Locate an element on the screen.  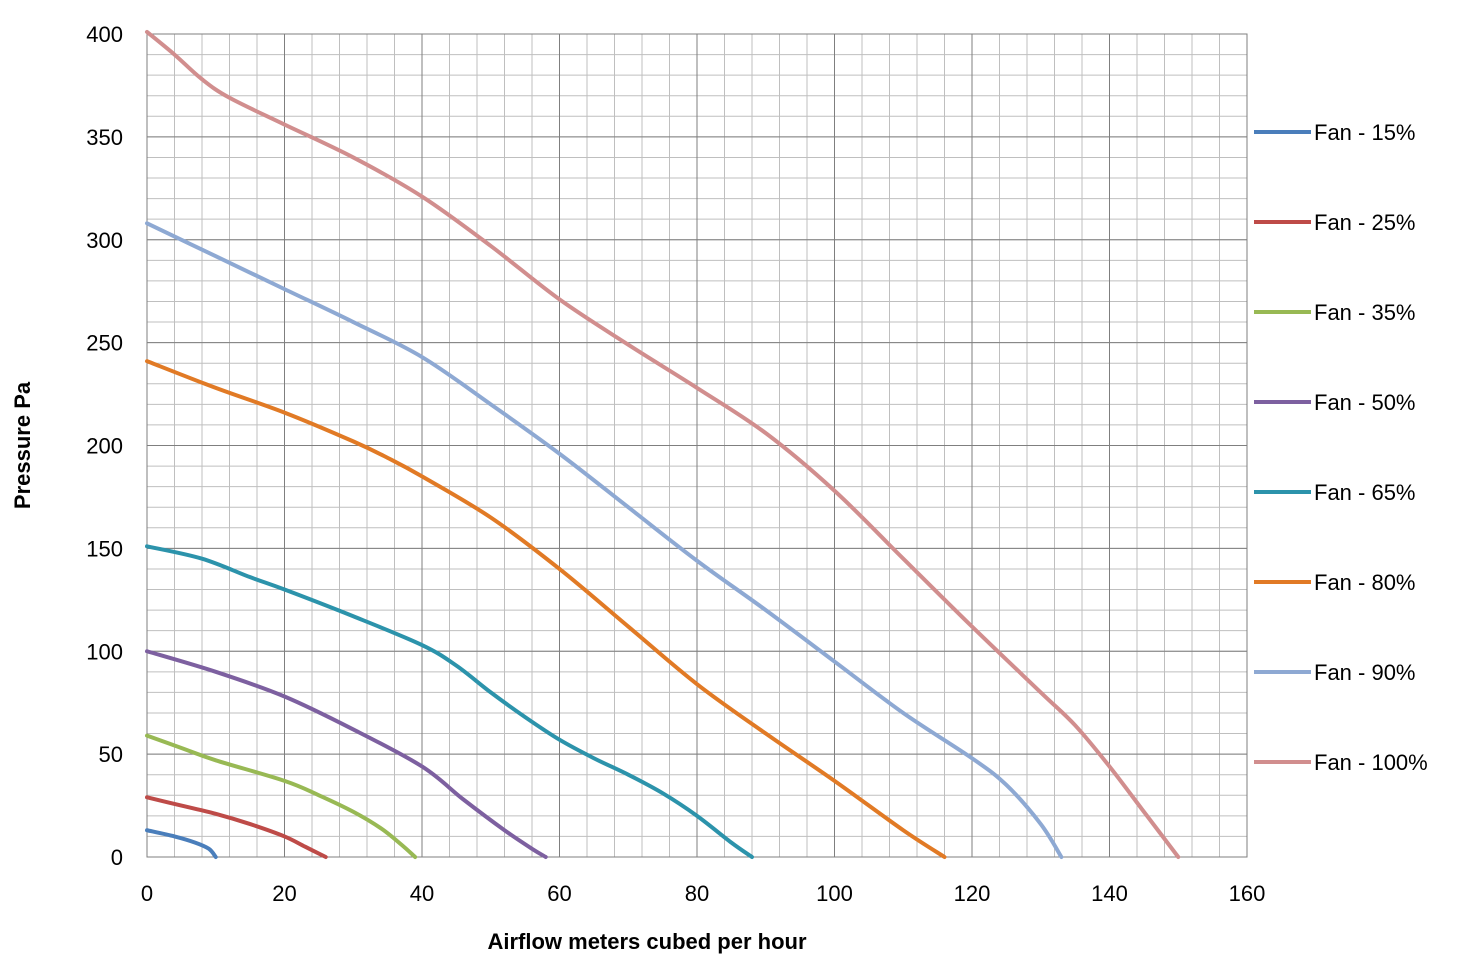
y-tick-label: 300 is located at coordinates (104, 240).